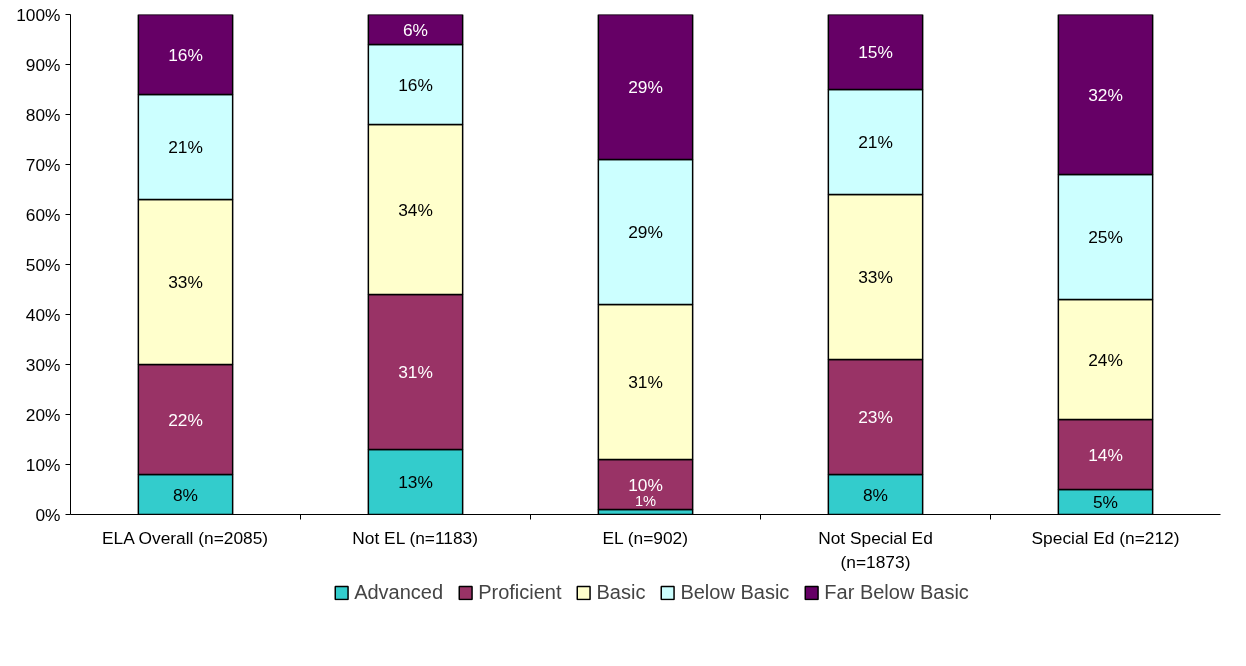  Describe the element at coordinates (415, 29) in the screenshot. I see `data-label: 6%` at that location.